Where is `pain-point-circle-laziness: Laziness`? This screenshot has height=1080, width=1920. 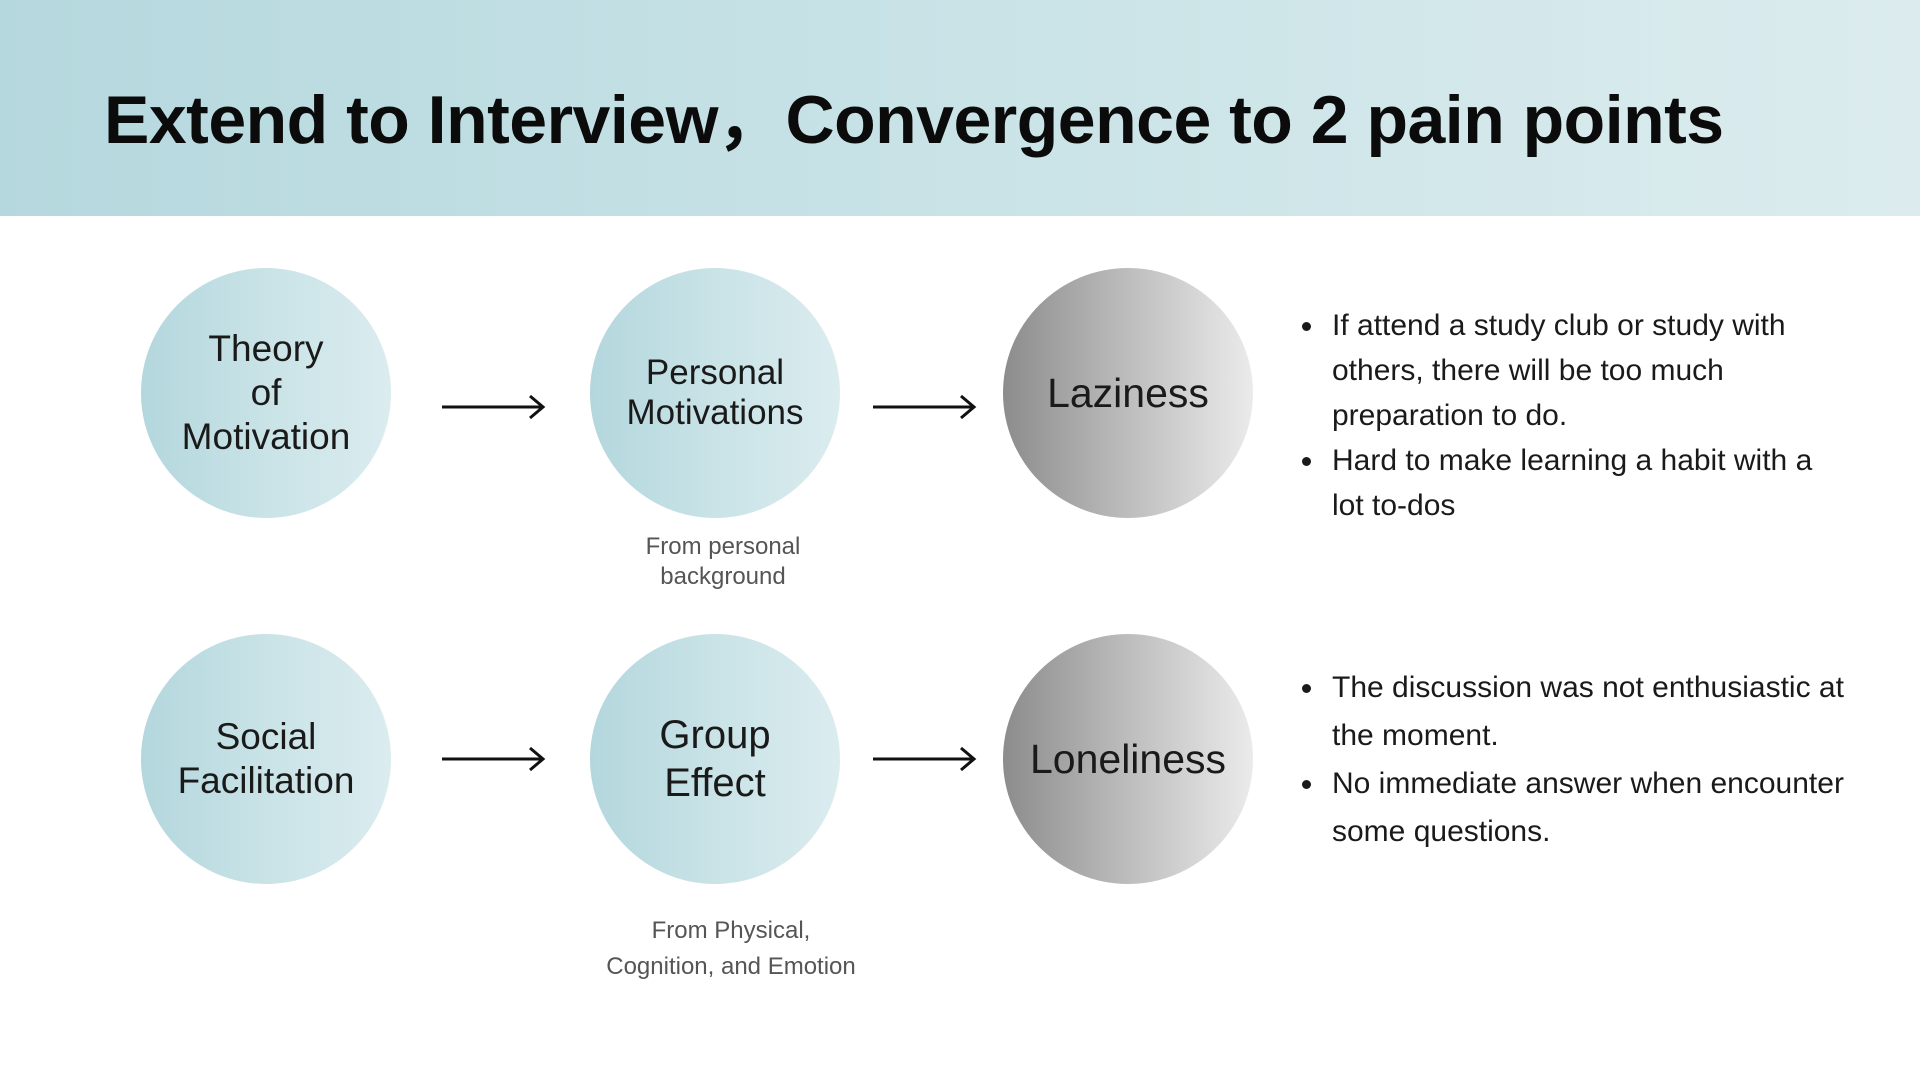
pain-point-circle-laziness: Laziness is located at coordinates (1128, 393).